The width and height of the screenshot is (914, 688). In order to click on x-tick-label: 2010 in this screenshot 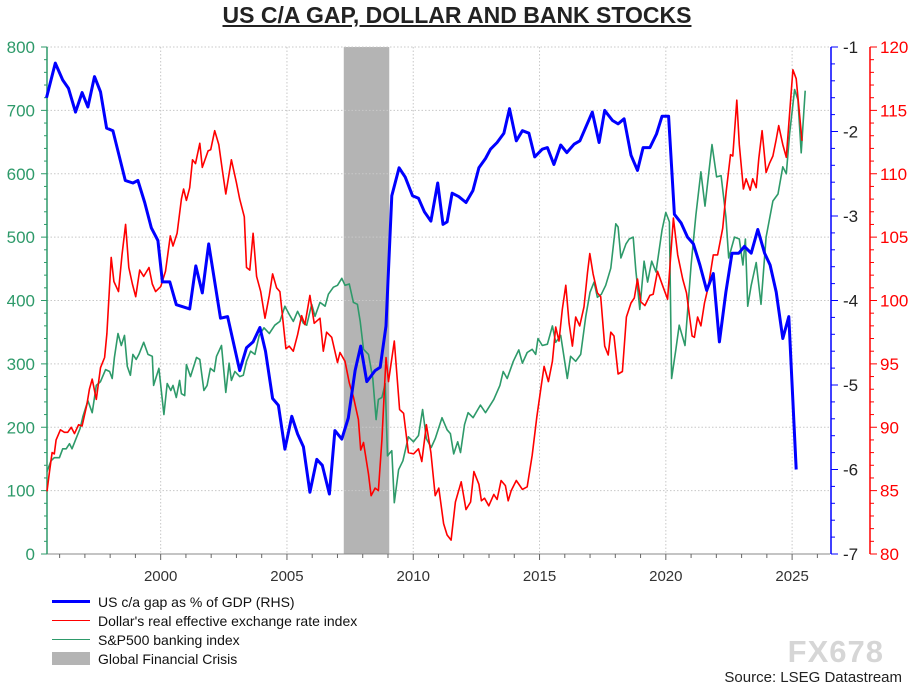, I will do `click(413, 576)`.